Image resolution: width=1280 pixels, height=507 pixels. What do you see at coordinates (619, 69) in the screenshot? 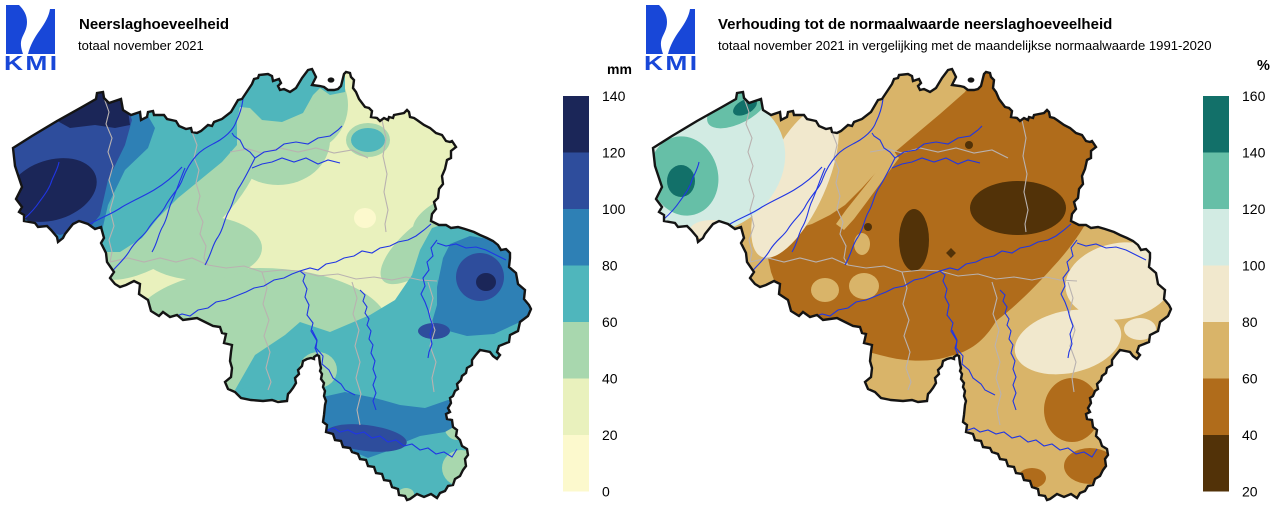
I see `svg-text: mm` at bounding box center [619, 69].